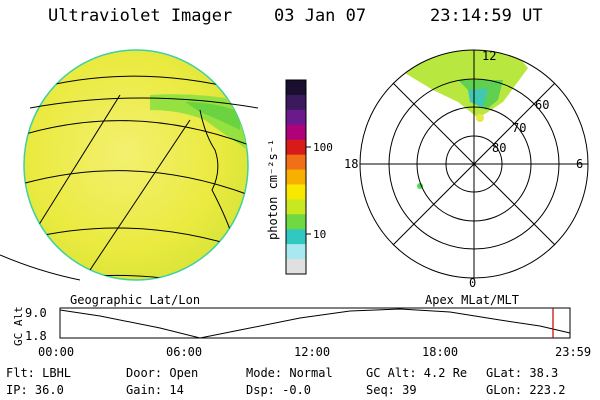 The image size is (600, 400). What do you see at coordinates (279, 390) in the screenshot?
I see `dsp-info: Dsp: -0.0` at bounding box center [279, 390].